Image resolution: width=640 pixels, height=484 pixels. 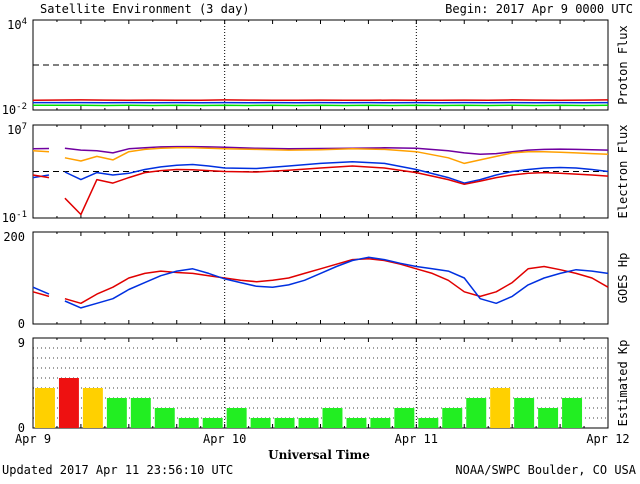 What do you see at coordinates (14, 237) in the screenshot?
I see `y-tick-label-top: 200` at bounding box center [14, 237].